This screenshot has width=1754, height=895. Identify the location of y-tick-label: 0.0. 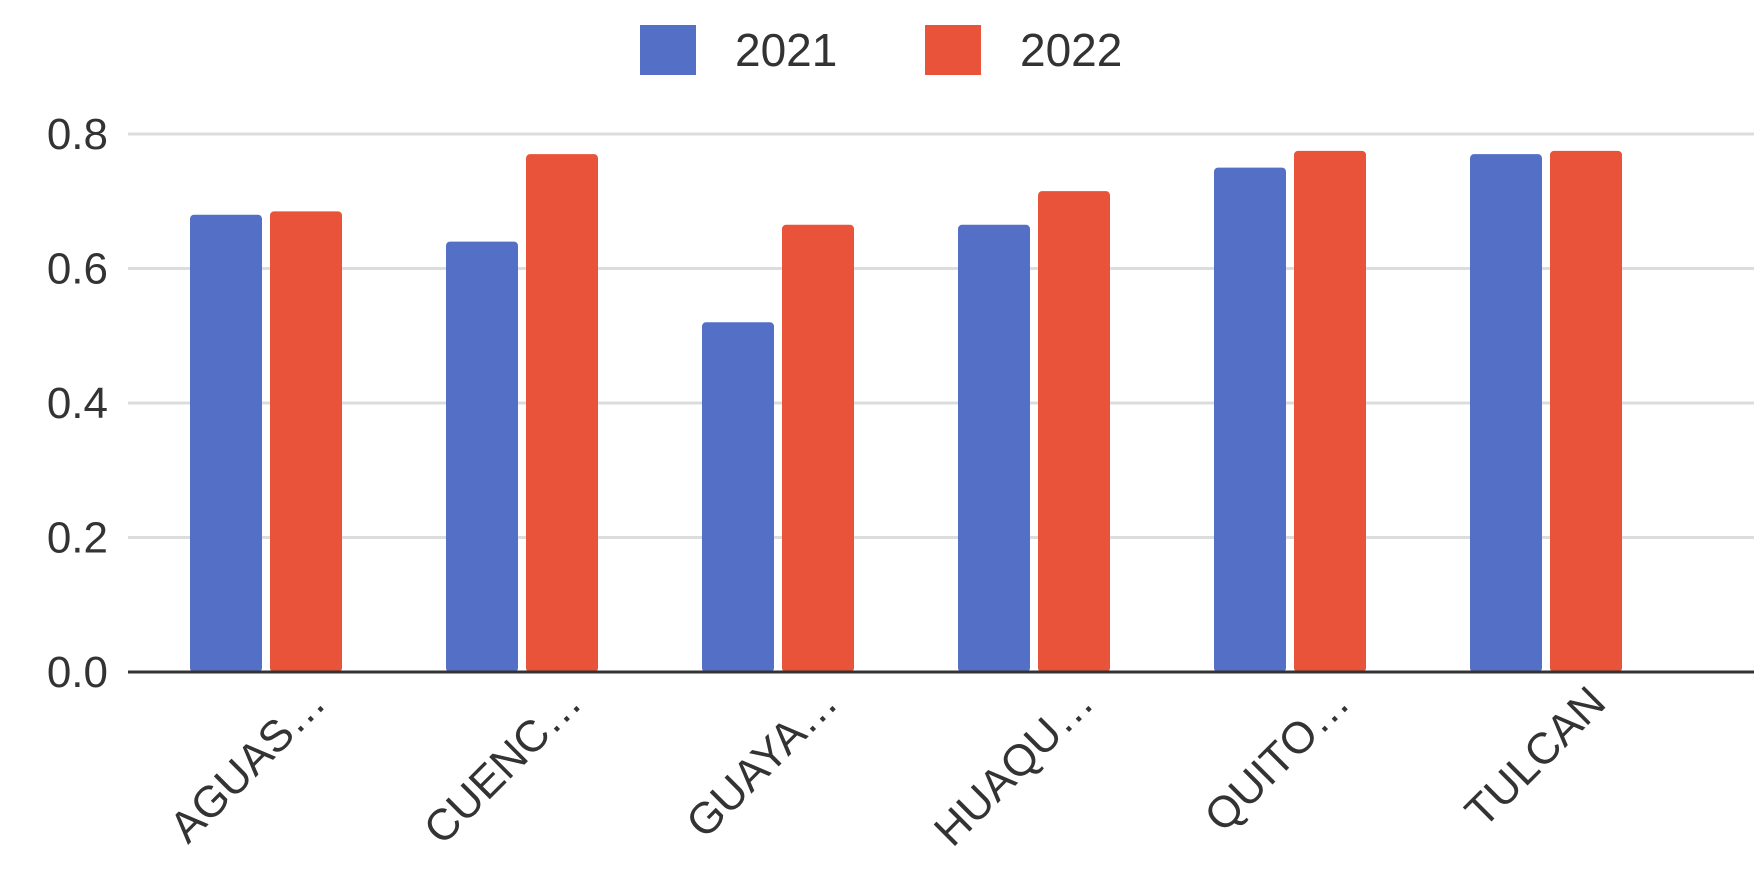
(77, 672).